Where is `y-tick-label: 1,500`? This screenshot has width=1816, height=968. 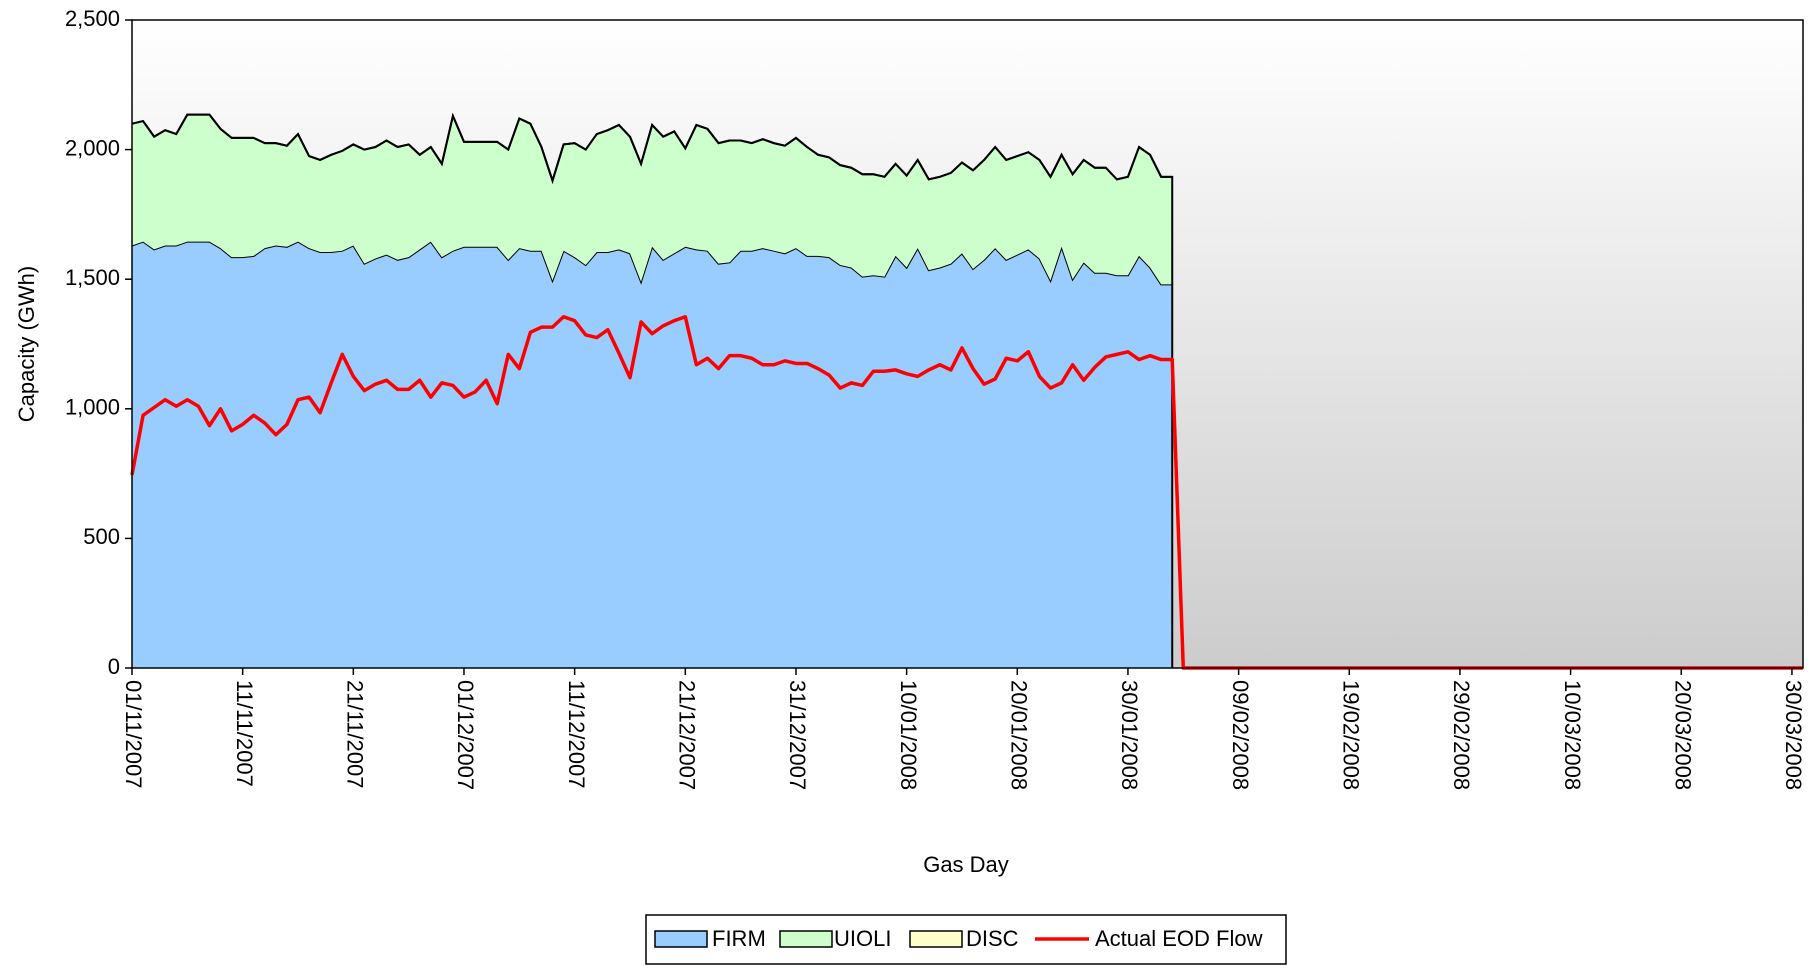
y-tick-label: 1,500 is located at coordinates (92, 277).